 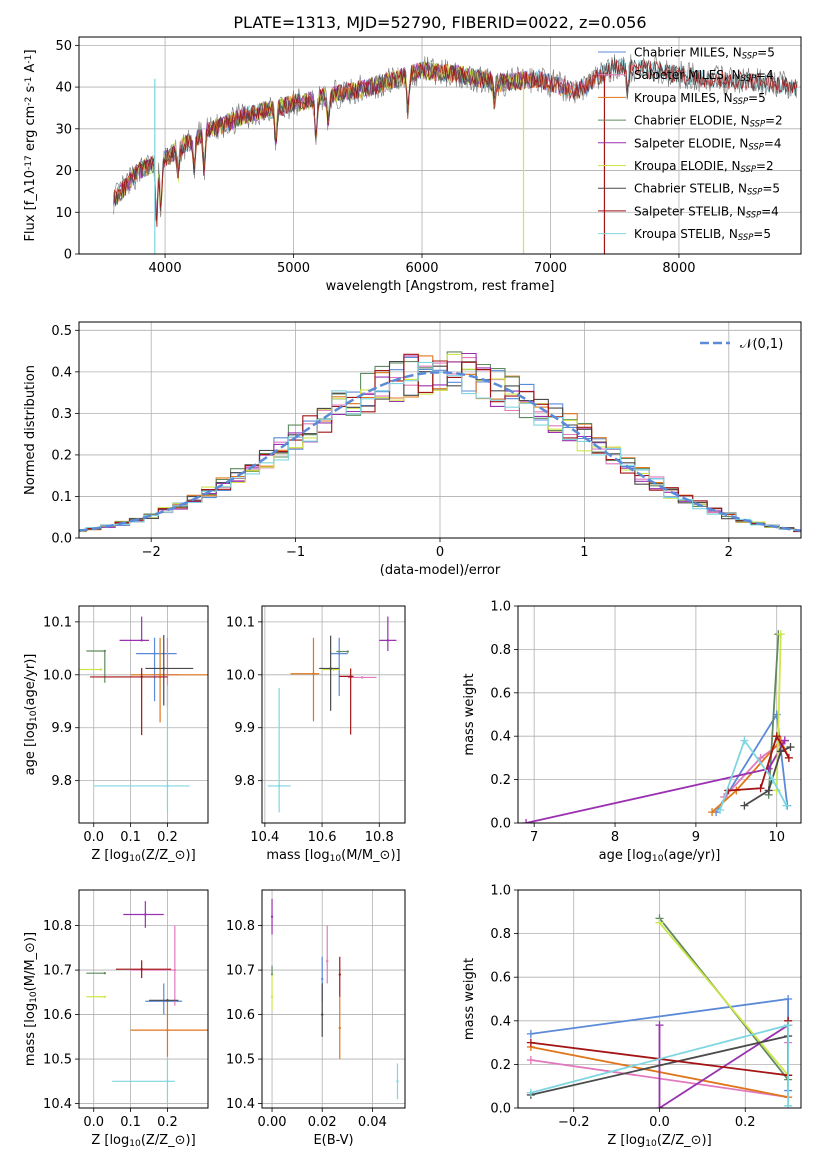 I want to click on y-tick-label: 0.5, so click(x=61, y=331).